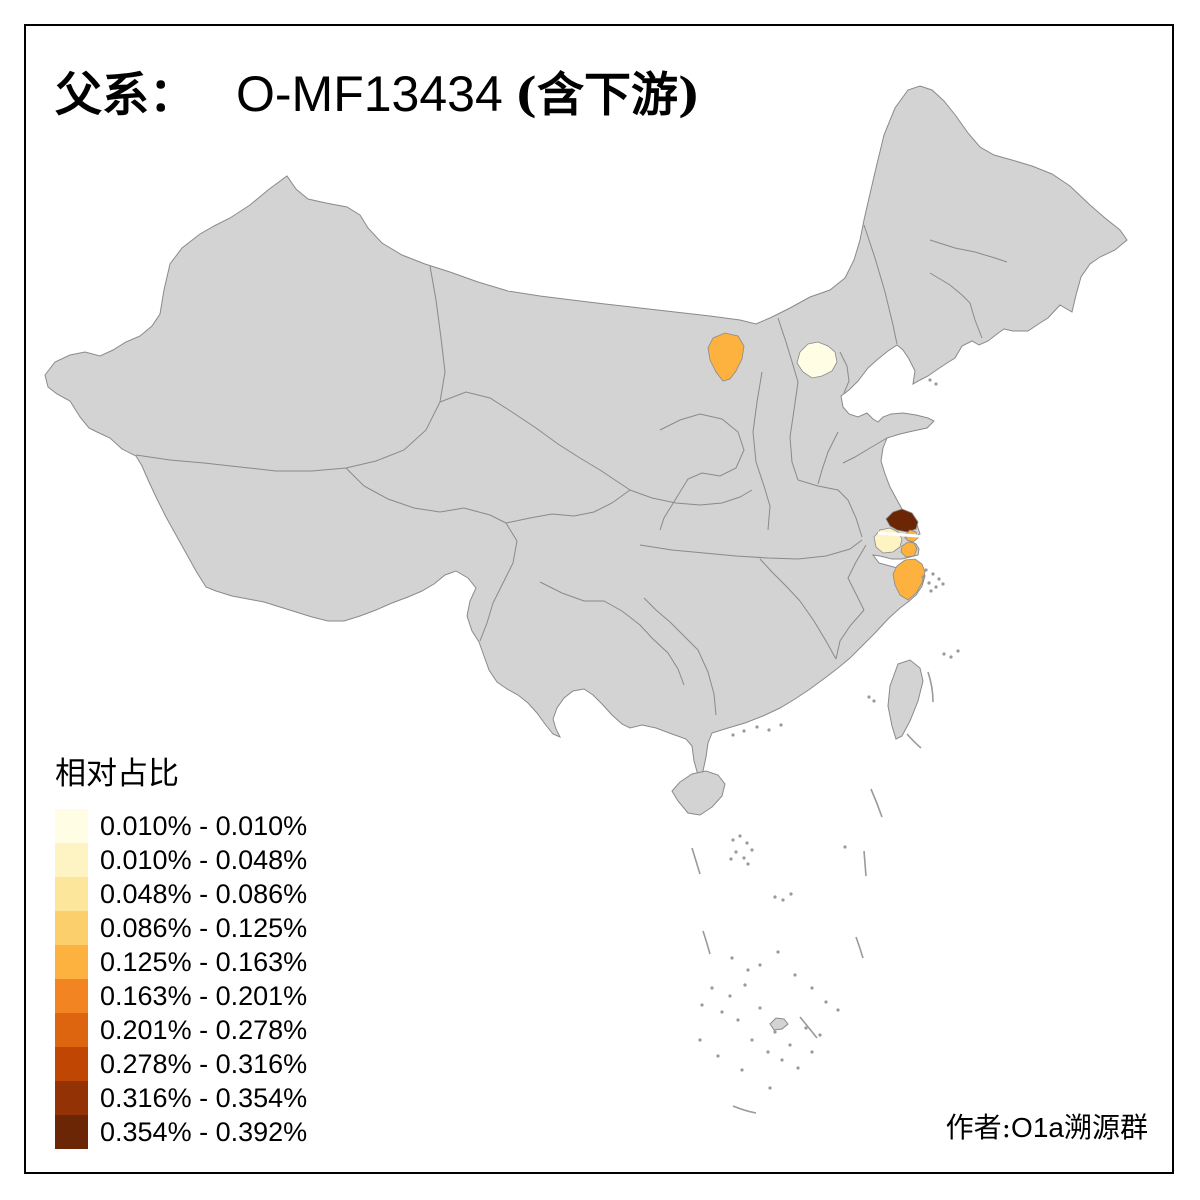  What do you see at coordinates (204, 860) in the screenshot?
I see `legend-item-label: 0.010% - 0.048%` at bounding box center [204, 860].